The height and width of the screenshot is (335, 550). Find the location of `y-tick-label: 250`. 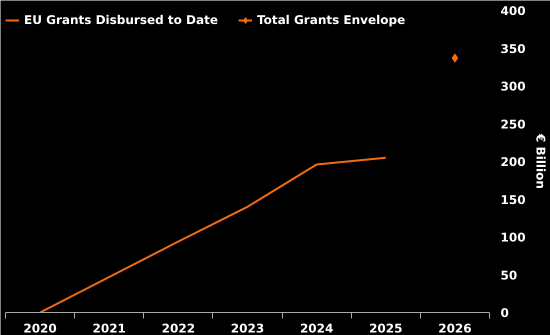

y-tick-label: 250 is located at coordinates (513, 124).